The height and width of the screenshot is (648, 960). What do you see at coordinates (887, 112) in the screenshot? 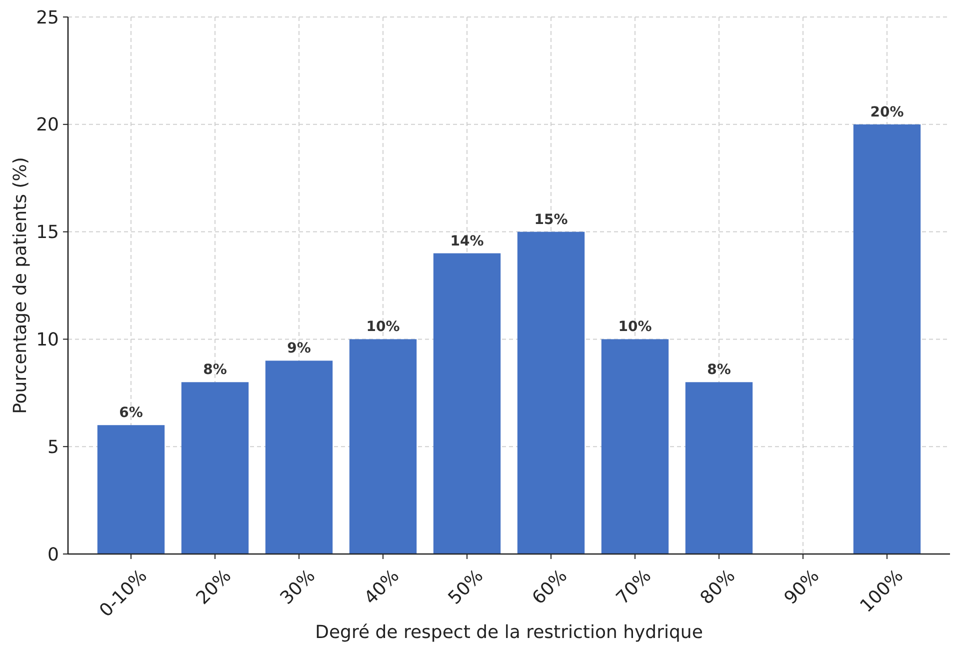
I see `data-label: 20%` at bounding box center [887, 112].